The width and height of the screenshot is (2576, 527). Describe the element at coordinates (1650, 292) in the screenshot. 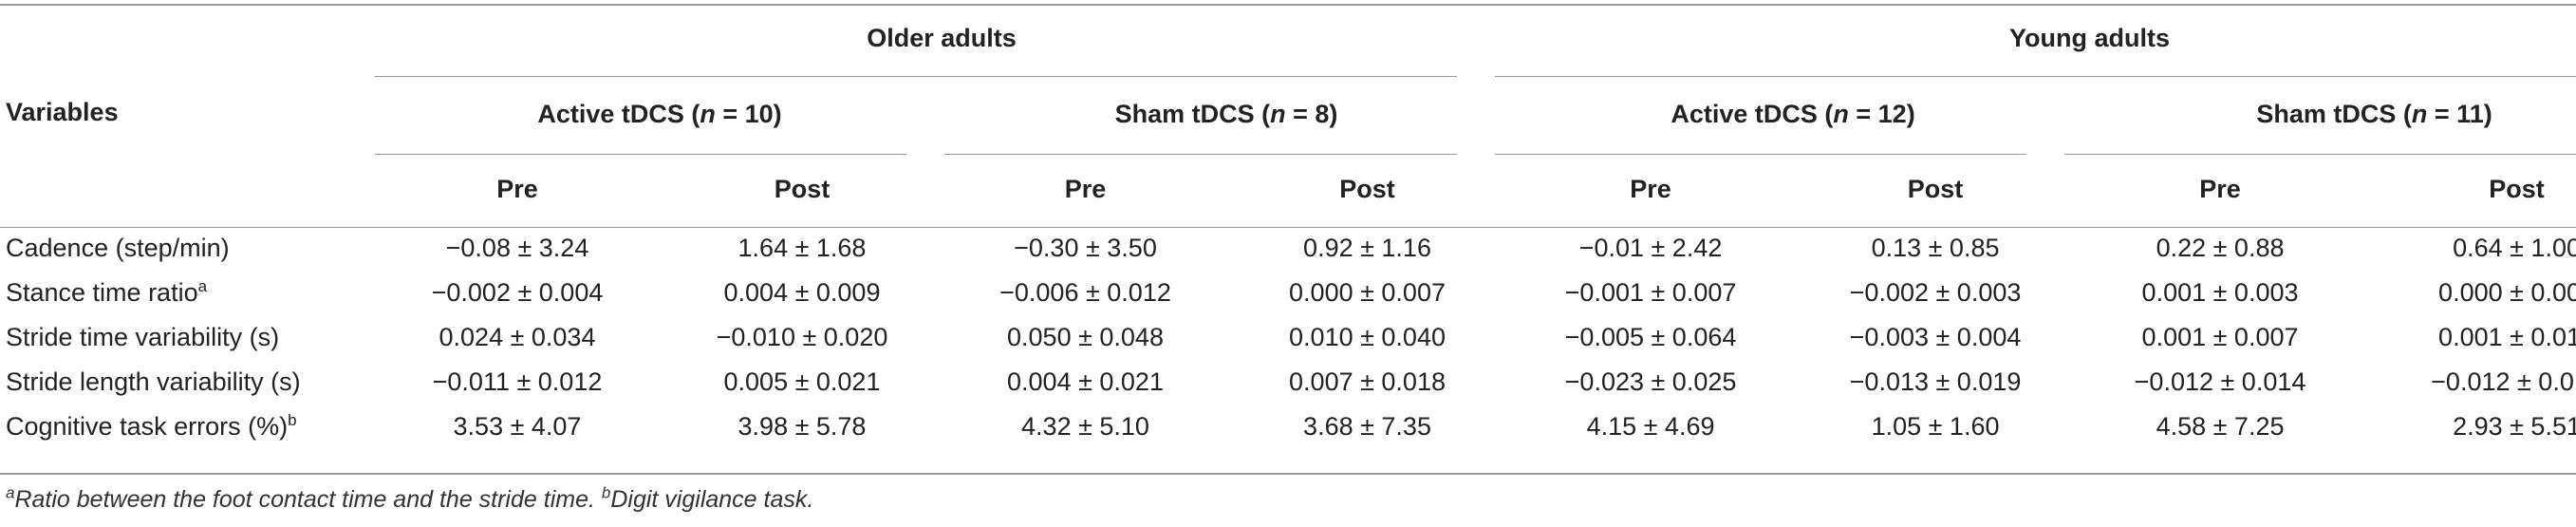

I see `table-cell: −0.001 ± 0.007` at that location.